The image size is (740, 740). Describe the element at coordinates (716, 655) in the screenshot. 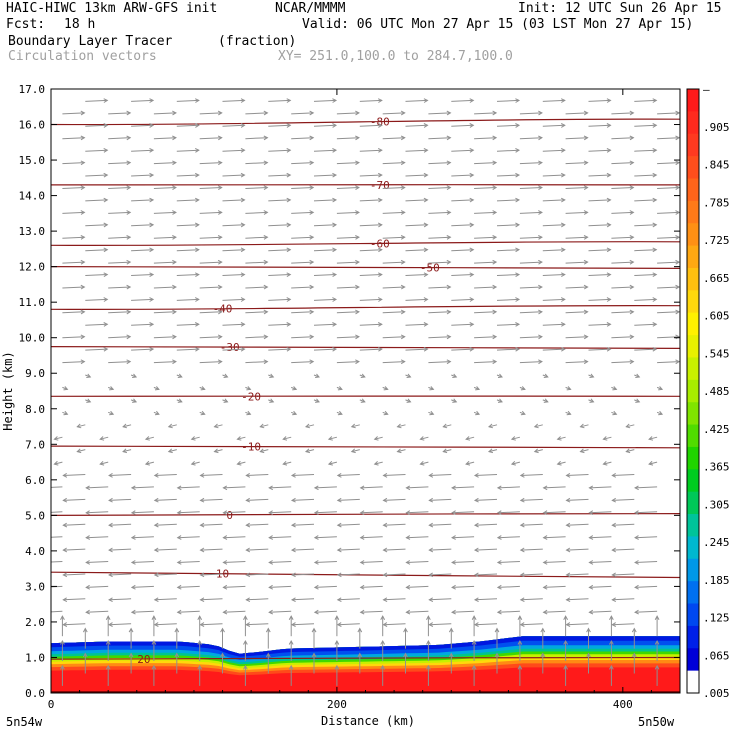

I see `colorbar-label-15: .065` at that location.